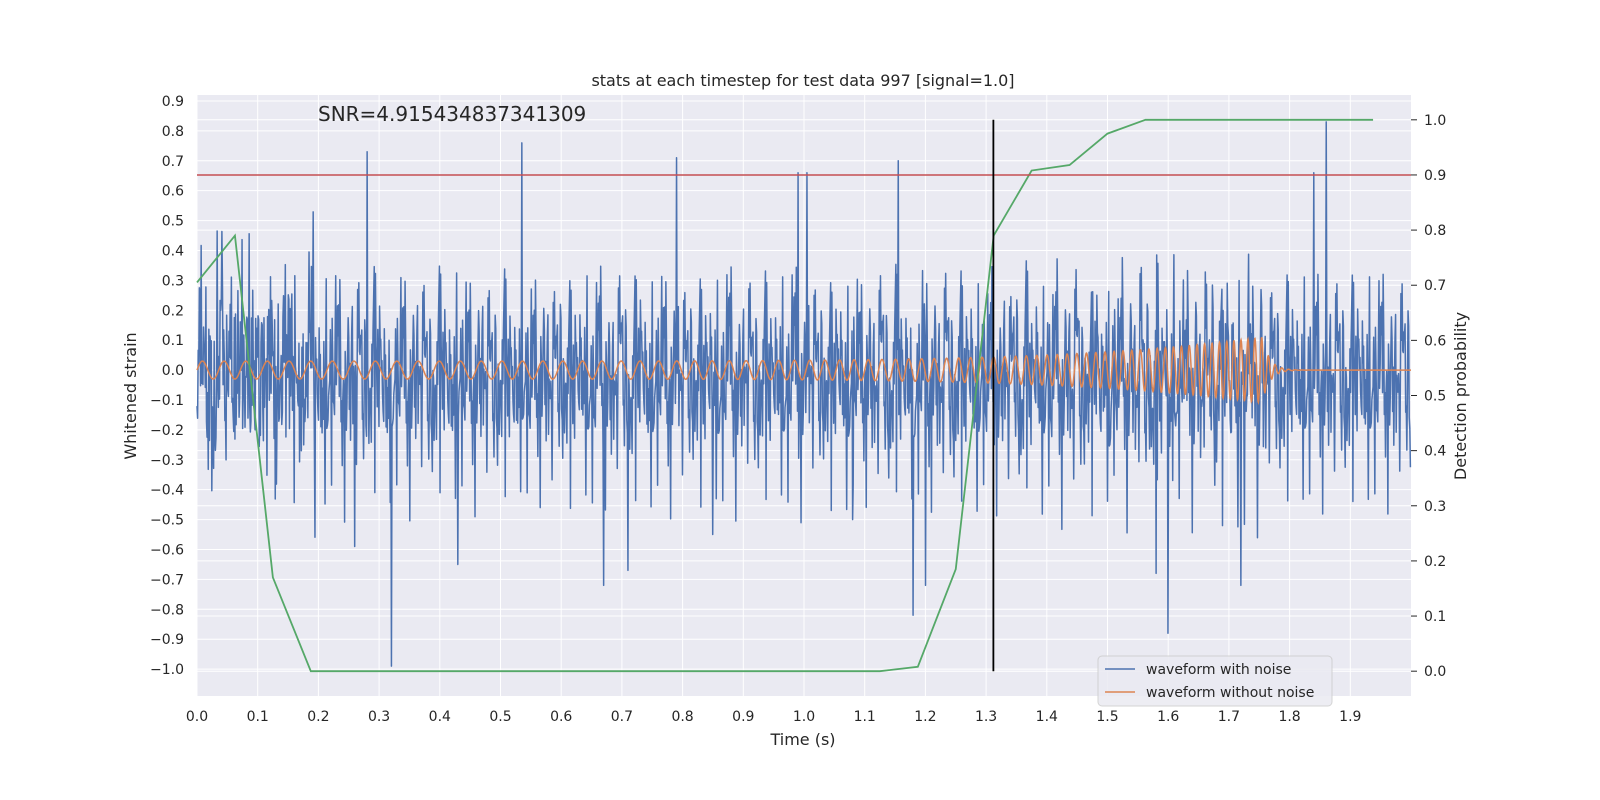  What do you see at coordinates (1435, 121) in the screenshot?
I see `y2-tick-label: 1.0` at bounding box center [1435, 121].